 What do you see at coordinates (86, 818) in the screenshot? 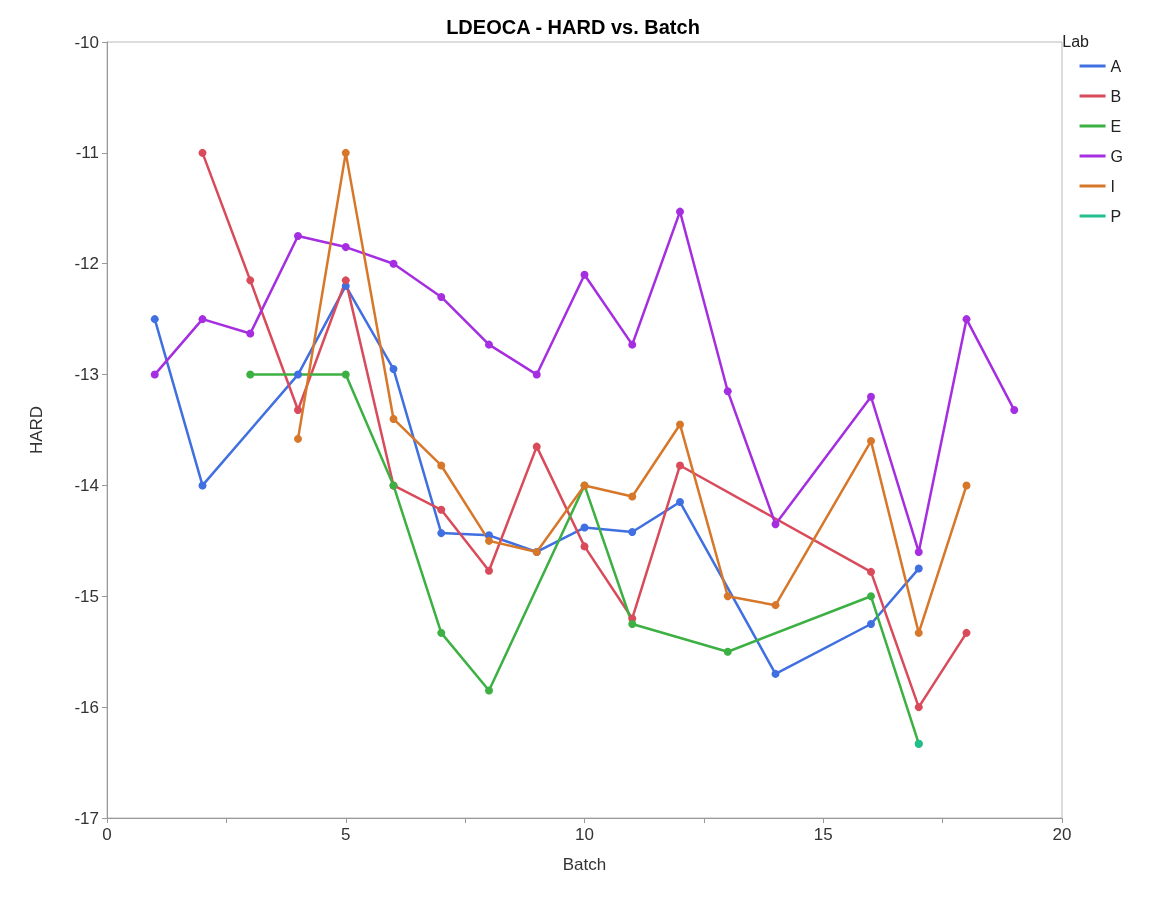
I see `y-tick-label: -17` at bounding box center [86, 818].